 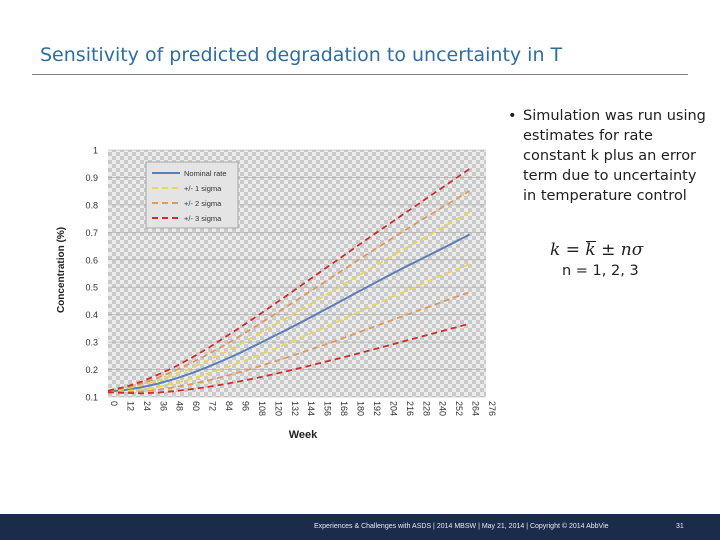 What do you see at coordinates (600, 271) in the screenshot?
I see `n-values: n = 1, 2, 3` at bounding box center [600, 271].